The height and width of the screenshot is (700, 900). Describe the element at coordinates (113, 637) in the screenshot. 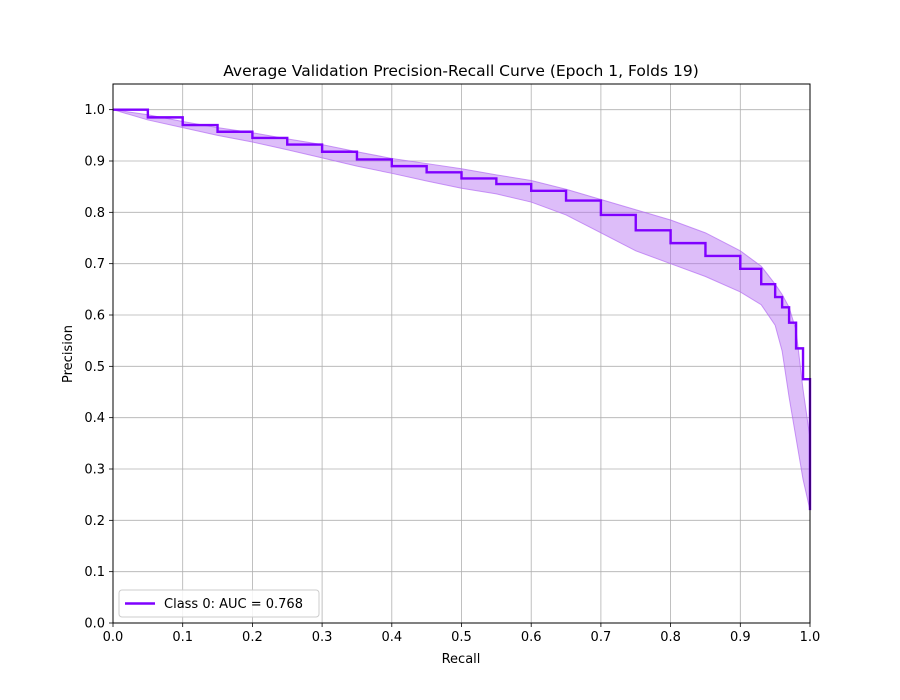

I see `x-tick-label: 0.0` at that location.